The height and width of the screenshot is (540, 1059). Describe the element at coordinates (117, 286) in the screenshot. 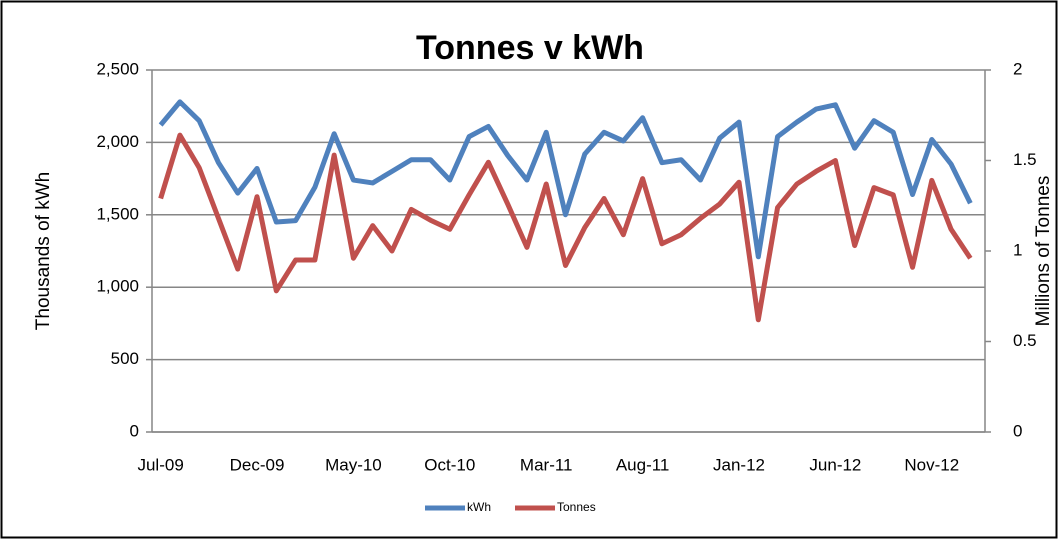

I see `y-tick-label: 1,000` at that location.